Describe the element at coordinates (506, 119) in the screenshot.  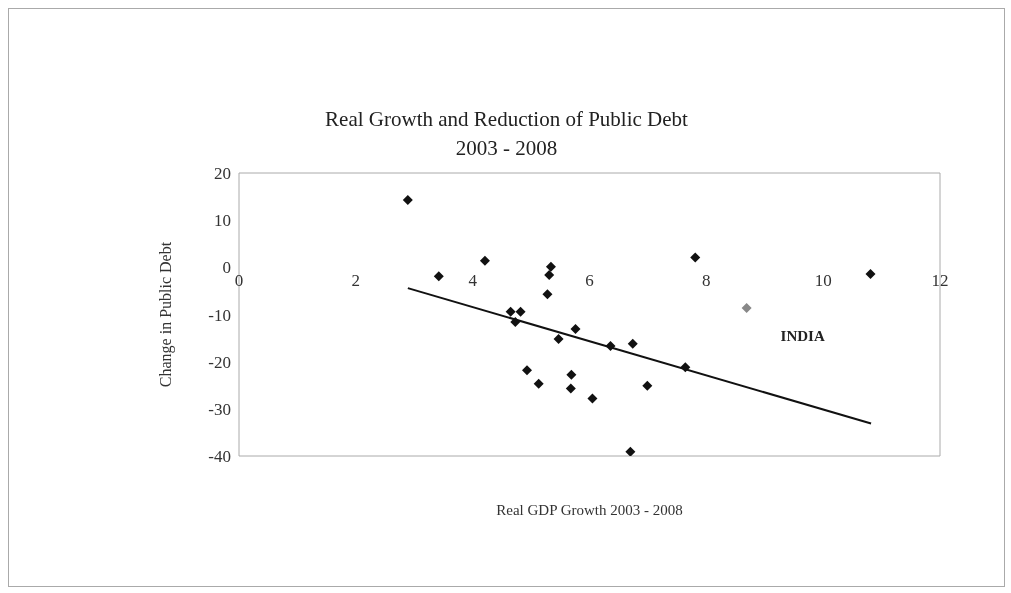
I see `chart-title: Real Growth and Reduction of Public Debt` at that location.